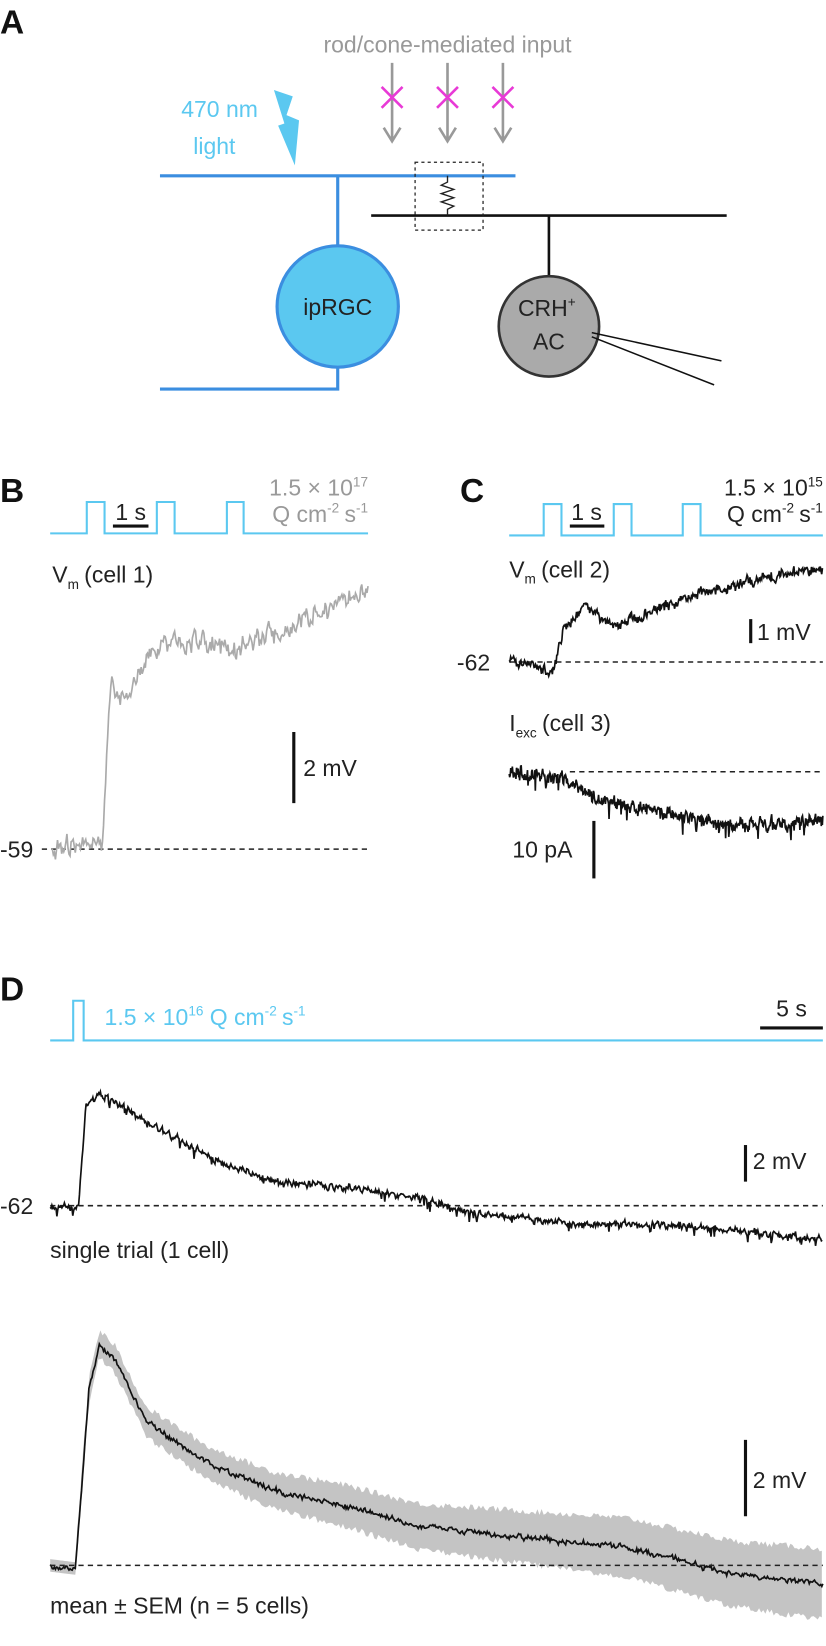 The height and width of the screenshot is (1646, 826). I want to click on input-label: rod/cone-mediated input, so click(447, 44).